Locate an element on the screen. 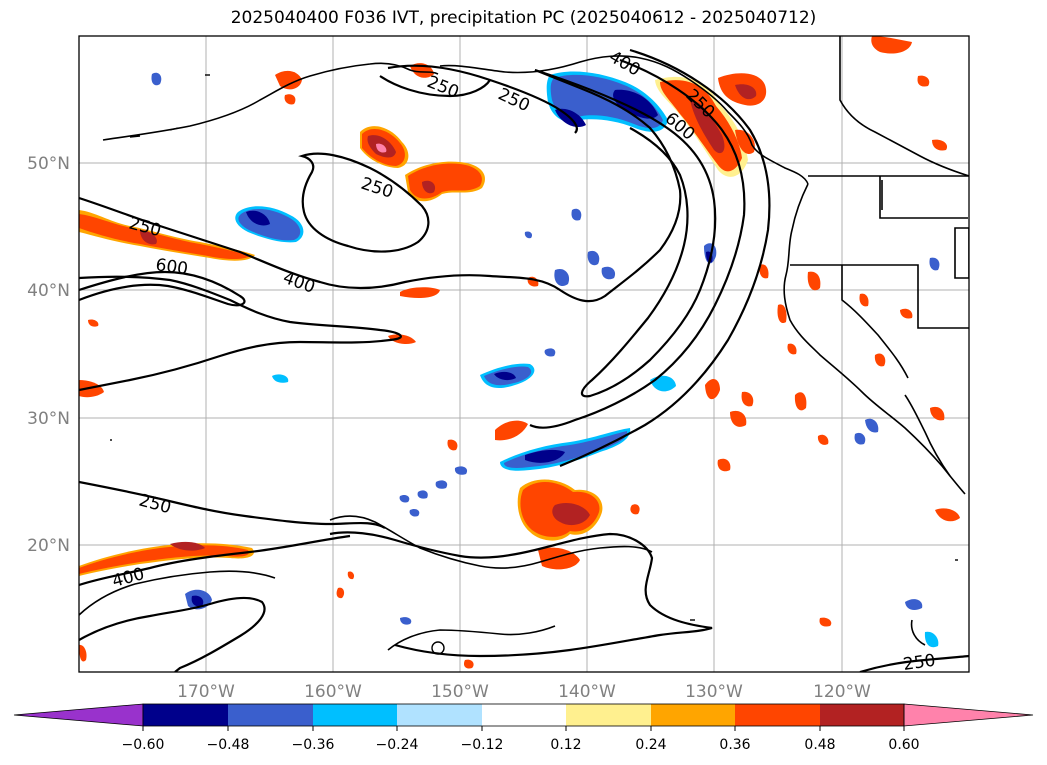  lon-label: 140°W is located at coordinates (587, 692).